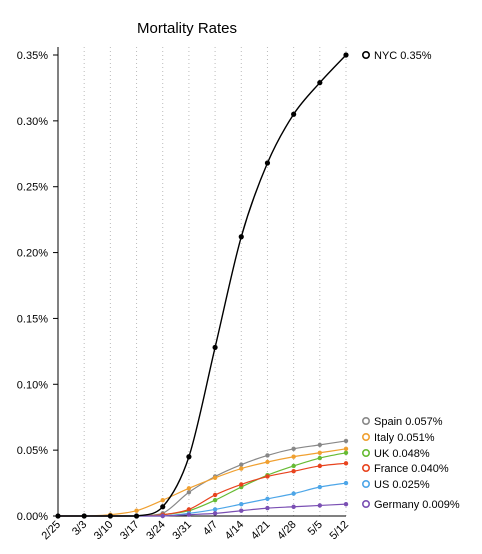 The height and width of the screenshot is (554, 482). What do you see at coordinates (404, 438) in the screenshot?
I see `legend-label-italy: Italy 0.051%` at bounding box center [404, 438].